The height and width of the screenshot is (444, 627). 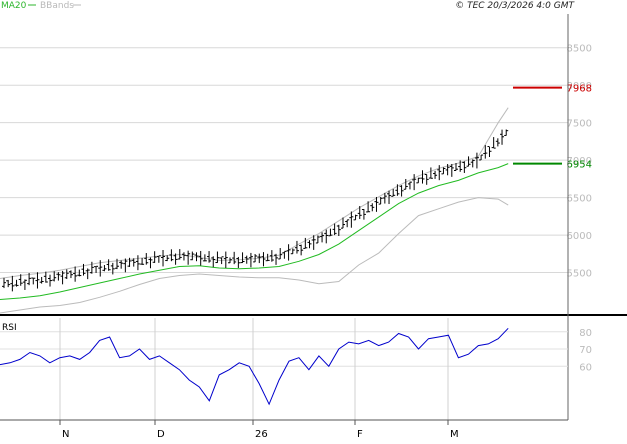 I want to click on x-tick-label: D, so click(x=161, y=434).